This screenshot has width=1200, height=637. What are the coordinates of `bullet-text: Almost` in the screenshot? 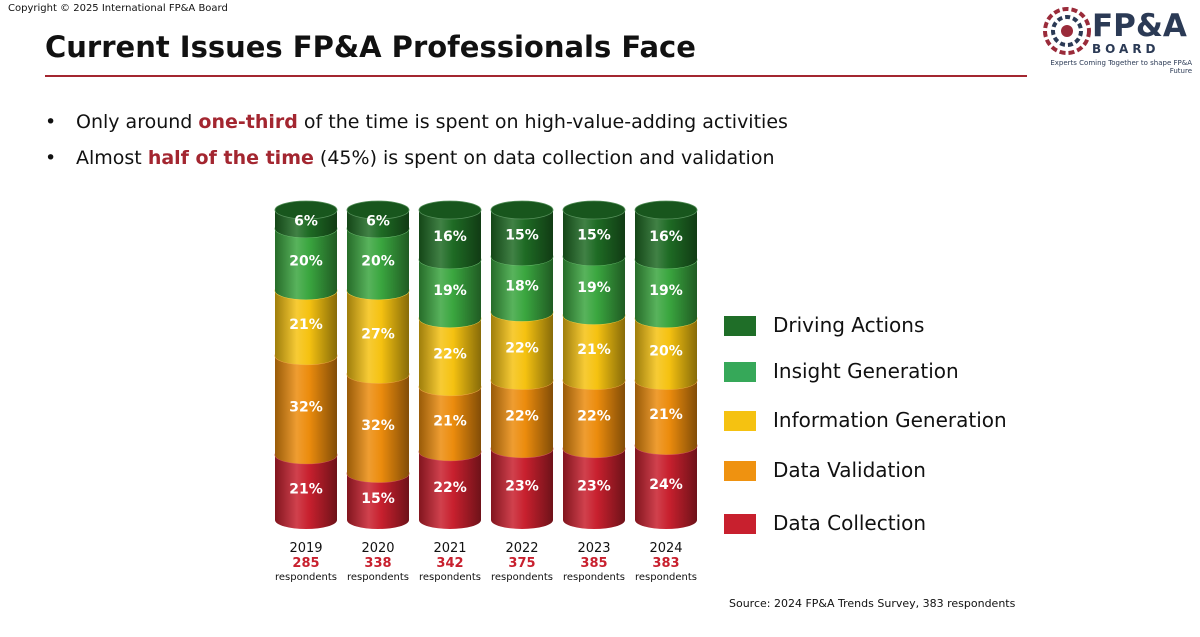 It's located at (112, 158).